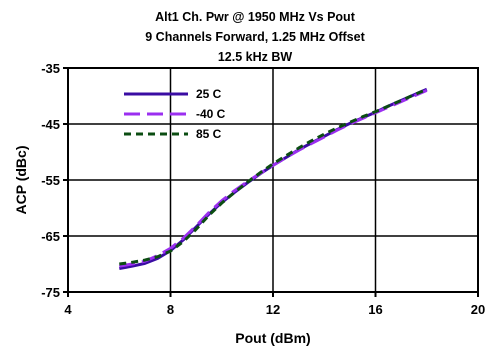 This screenshot has width=492, height=350. I want to click on x-tick-label: 16, so click(375, 309).